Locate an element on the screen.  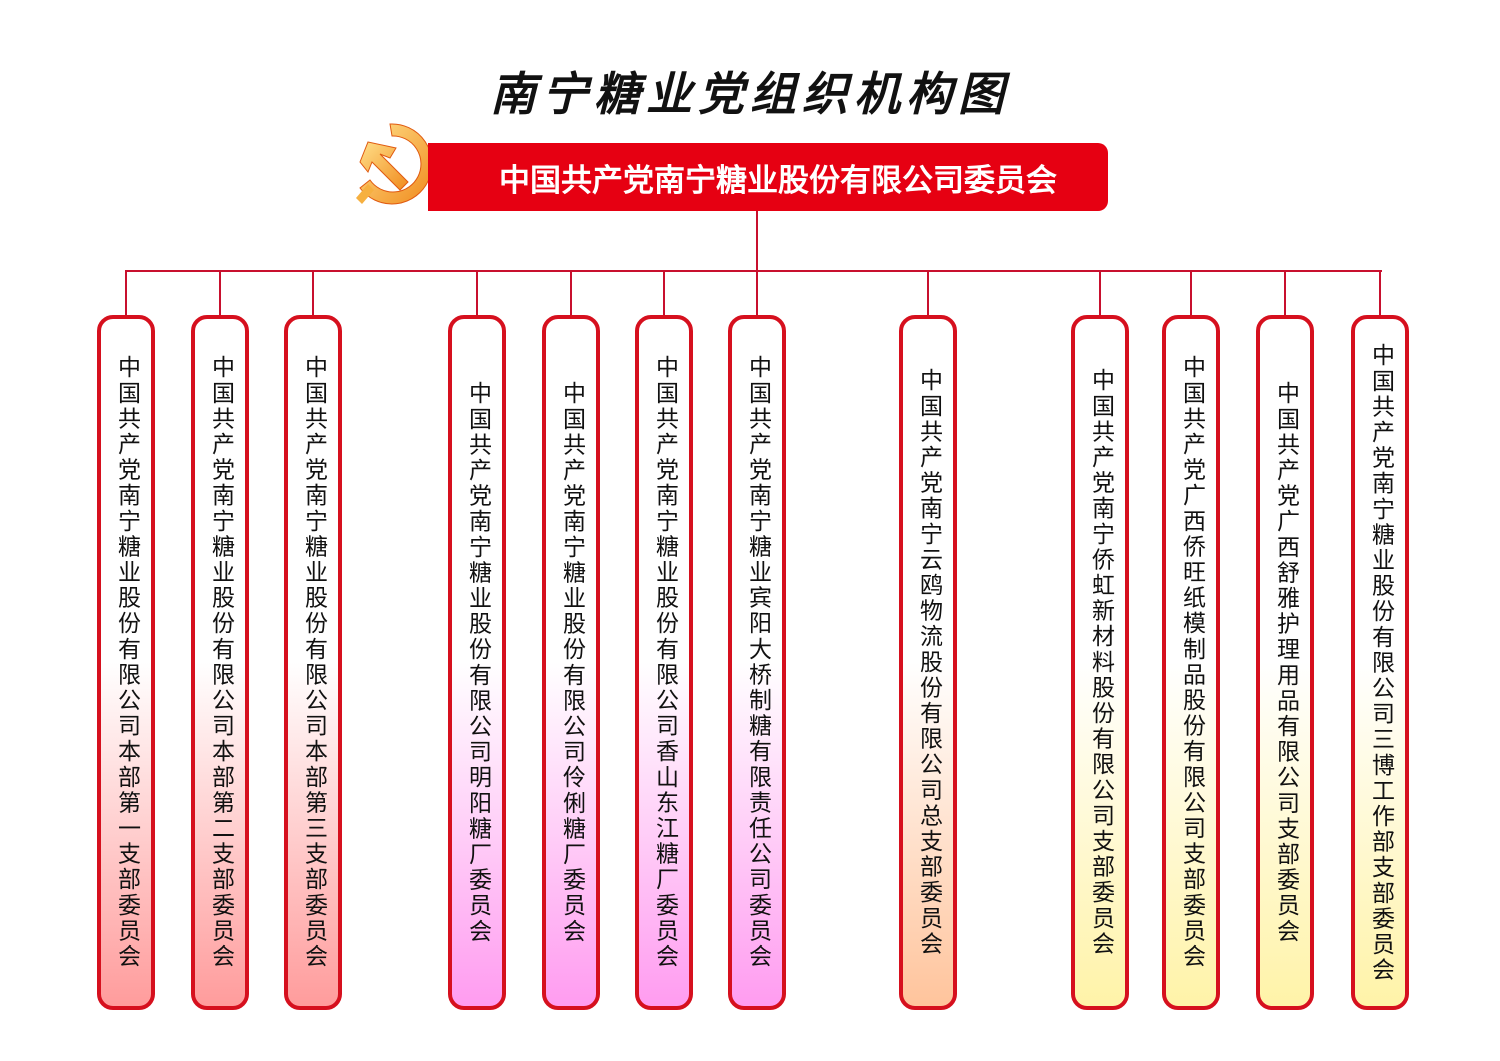
branch-committee-box: 中国共产党南宁糖业股份有限公司明阳糖厂委员会 is located at coordinates (477, 662).